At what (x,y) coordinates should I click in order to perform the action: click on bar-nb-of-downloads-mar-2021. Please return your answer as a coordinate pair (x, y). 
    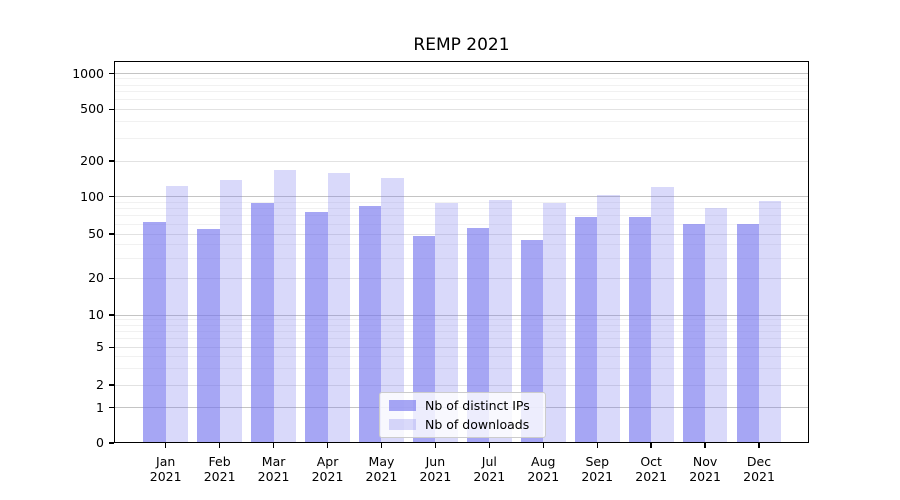
    Looking at the image, I should click on (284, 306).